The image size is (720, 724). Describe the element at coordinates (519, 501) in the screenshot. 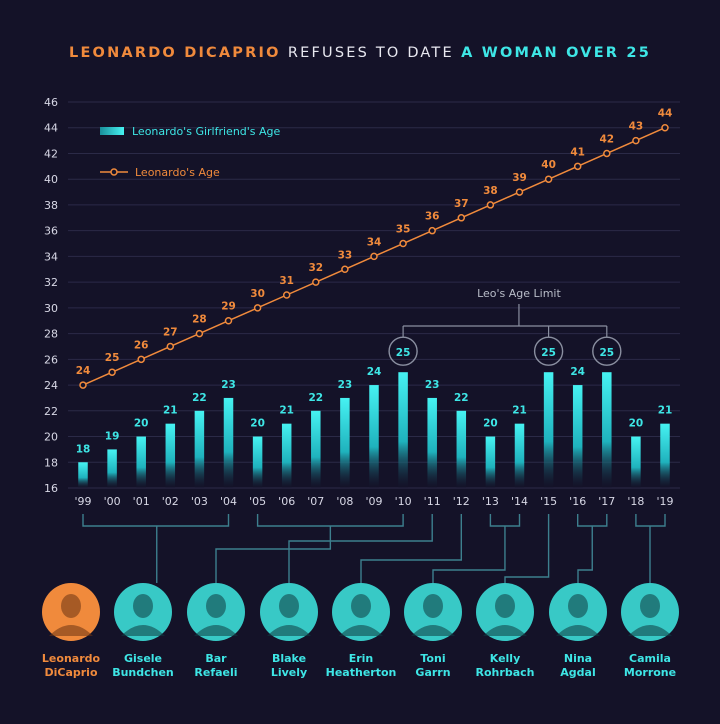

I see `x-tick-label: '14` at that location.